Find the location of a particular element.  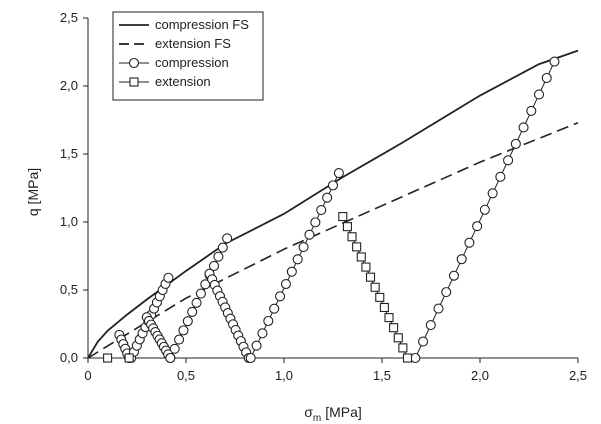

legend-label: extension is located at coordinates (183, 81).